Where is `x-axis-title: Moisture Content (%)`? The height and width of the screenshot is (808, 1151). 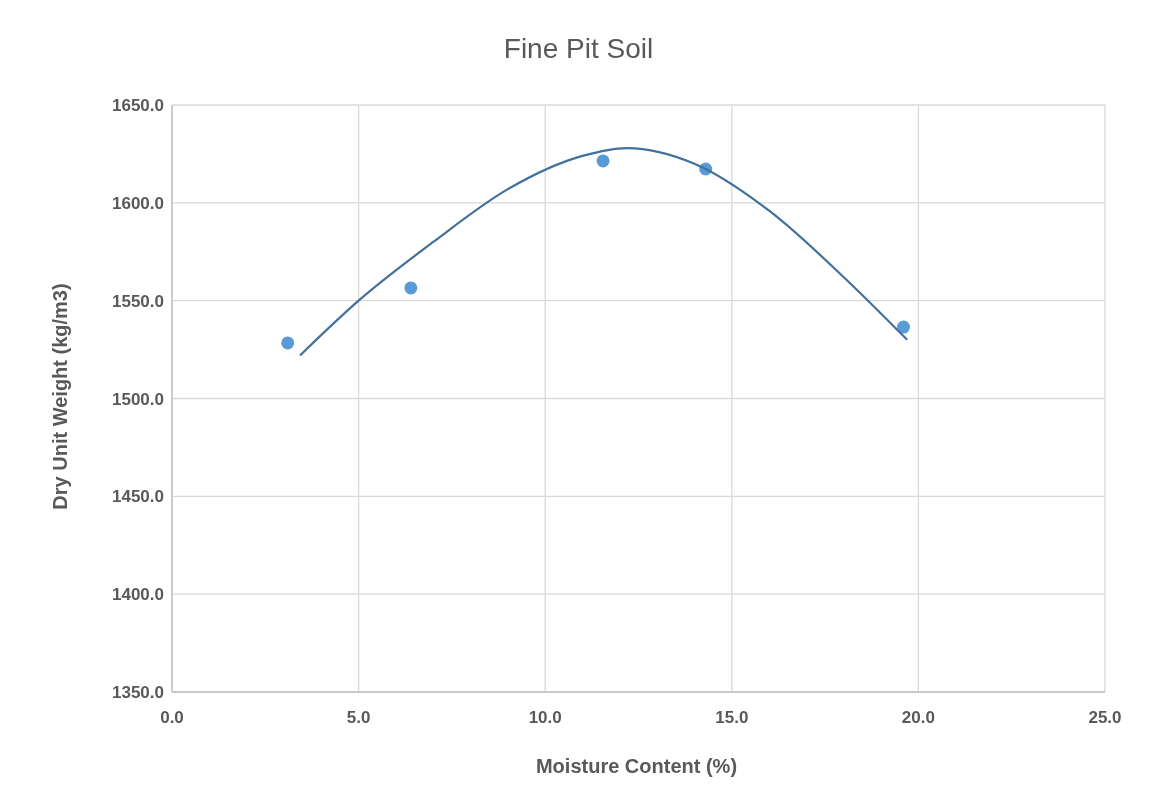
x-axis-title: Moisture Content (%) is located at coordinates (636, 766).